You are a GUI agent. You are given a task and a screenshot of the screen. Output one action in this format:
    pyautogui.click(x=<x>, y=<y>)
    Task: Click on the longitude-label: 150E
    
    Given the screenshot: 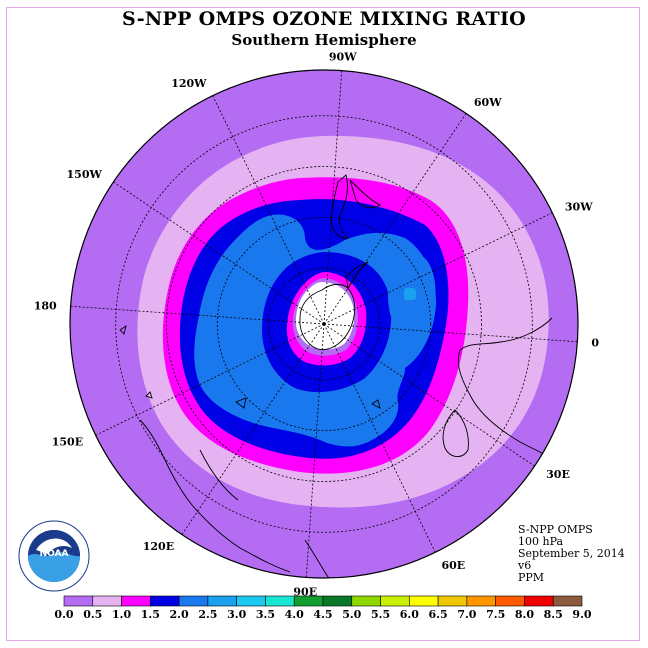 What is the action you would take?
    pyautogui.click(x=67, y=441)
    